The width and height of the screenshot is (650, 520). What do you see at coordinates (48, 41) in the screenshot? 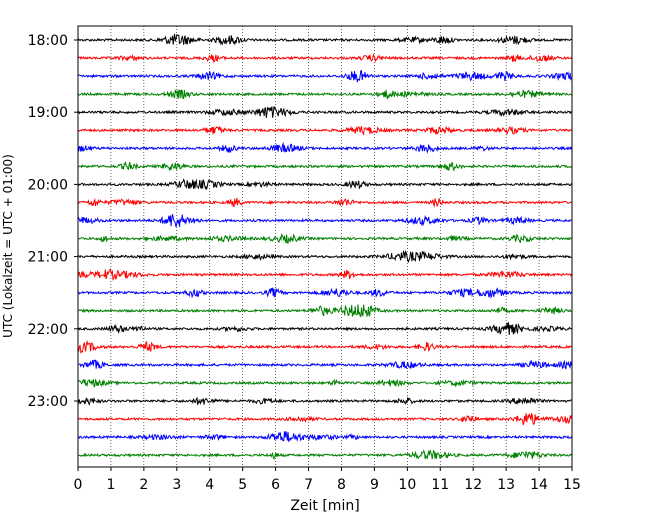
I see `y-tick-label: 18:00` at bounding box center [48, 41].